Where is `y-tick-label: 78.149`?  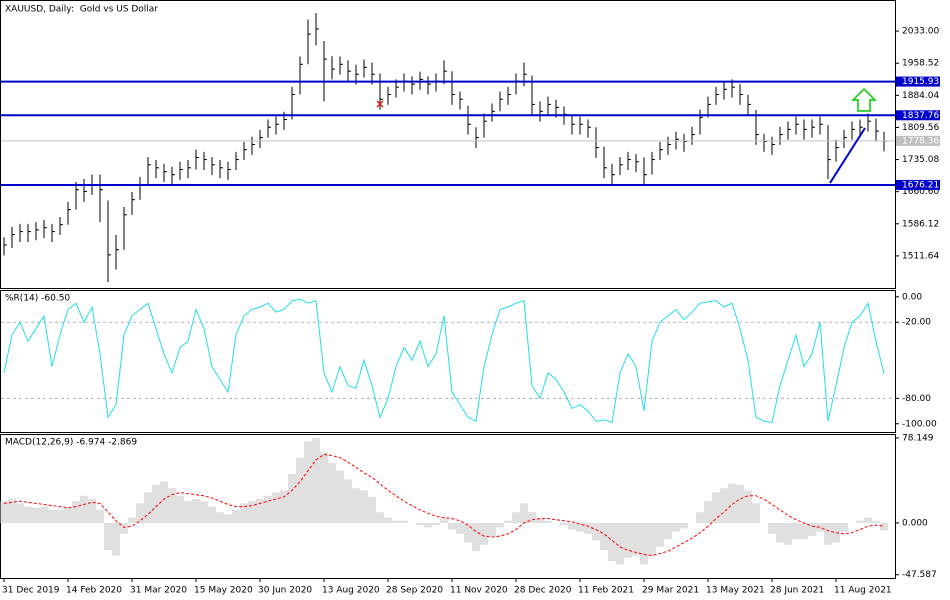
y-tick-label: 78.149 is located at coordinates (918, 438).